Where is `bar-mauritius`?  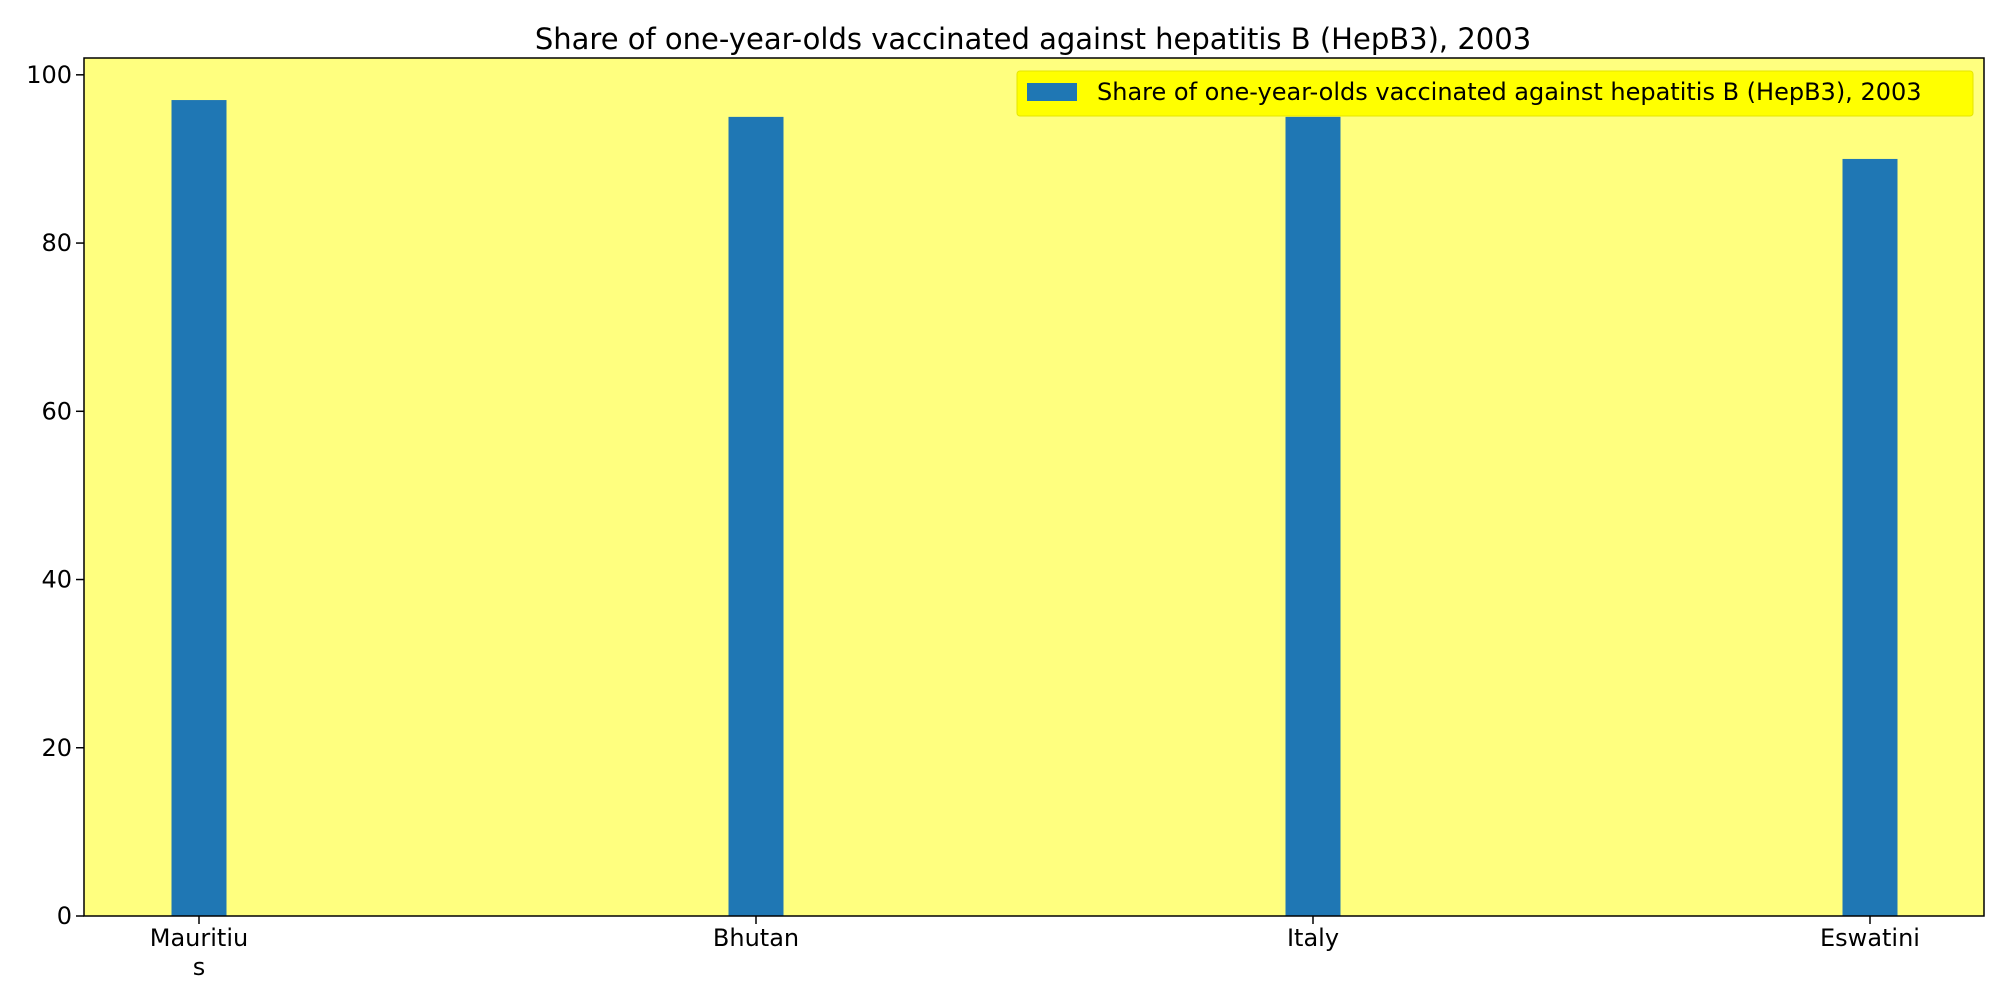
bar-mauritius is located at coordinates (199, 508).